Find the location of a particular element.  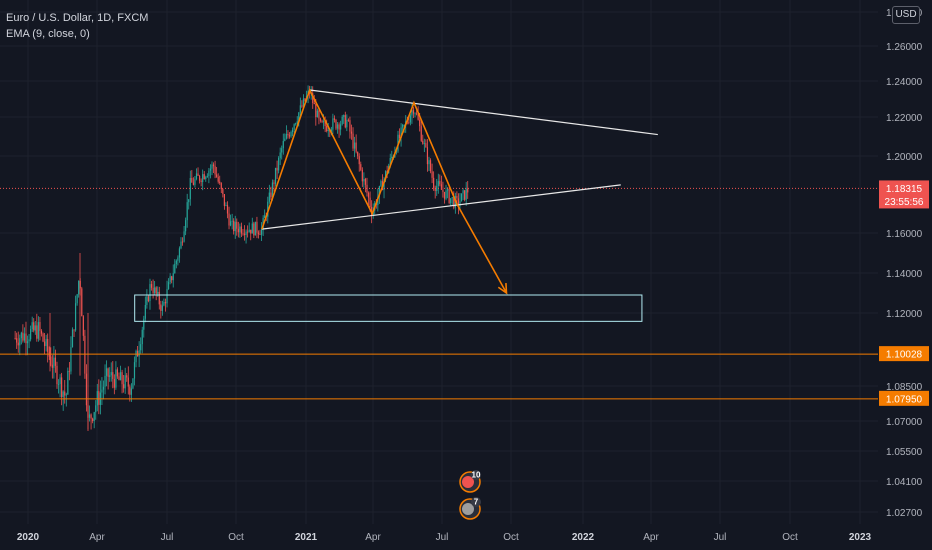

triangle-upper-trendline is located at coordinates (483, 112).